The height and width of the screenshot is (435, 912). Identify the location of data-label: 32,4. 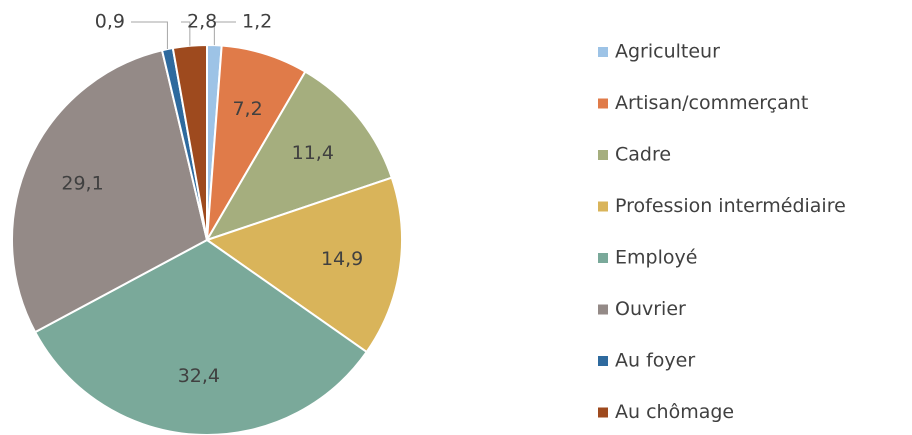
(199, 376).